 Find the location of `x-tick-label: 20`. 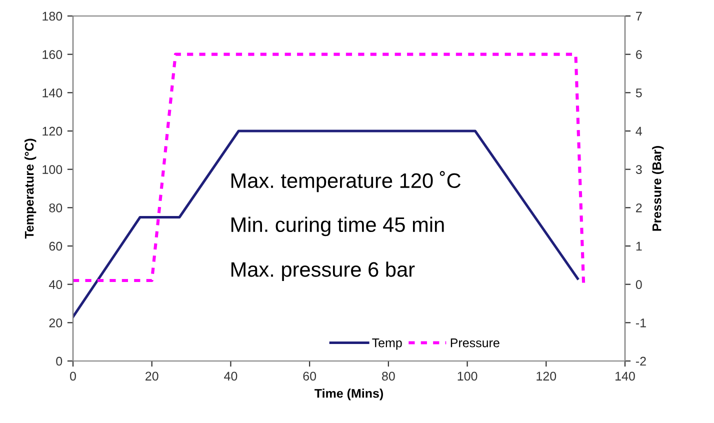

x-tick-label: 20 is located at coordinates (152, 376).